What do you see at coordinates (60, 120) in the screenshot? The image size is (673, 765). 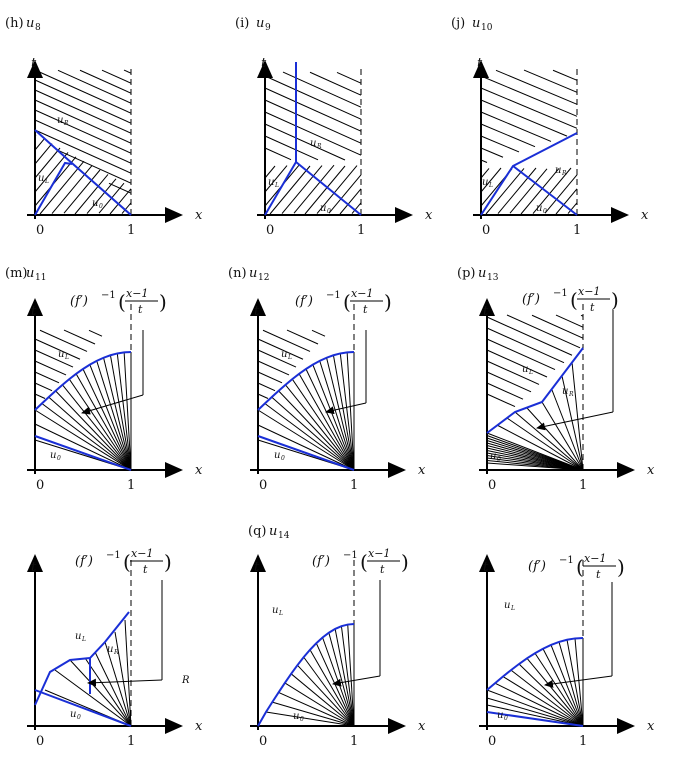 I see `region-u-r: u` at bounding box center [60, 120].